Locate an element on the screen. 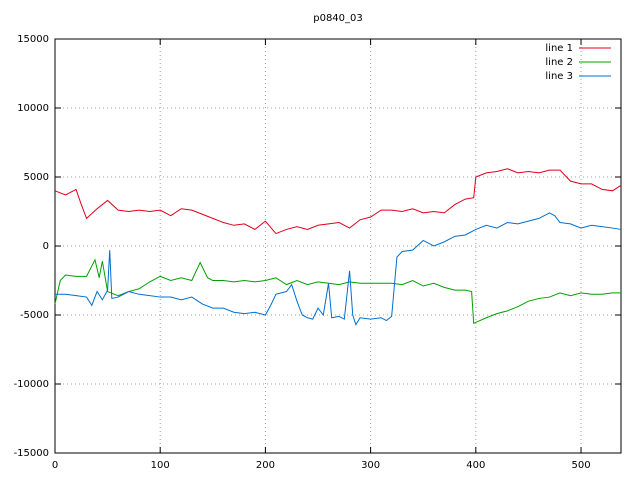  x-tick-label: 400 is located at coordinates (475, 465).